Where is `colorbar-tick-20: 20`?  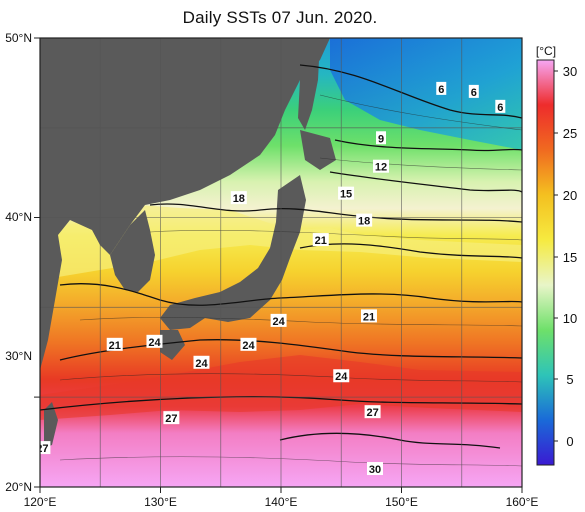 colorbar-tick-20: 20 is located at coordinates (570, 195).